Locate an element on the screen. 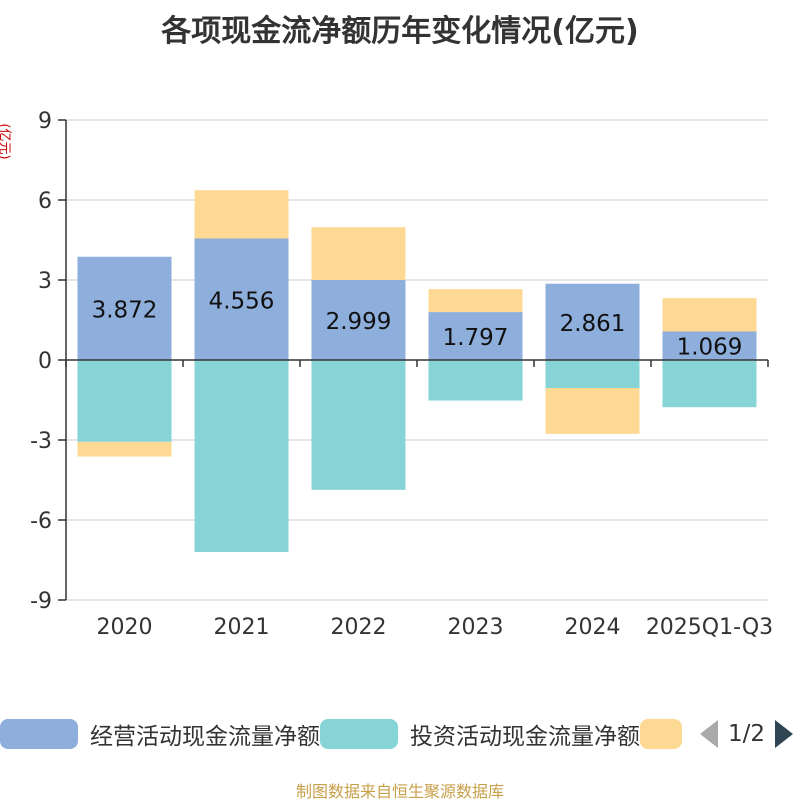  y-tick-label: 6 is located at coordinates (45, 201).